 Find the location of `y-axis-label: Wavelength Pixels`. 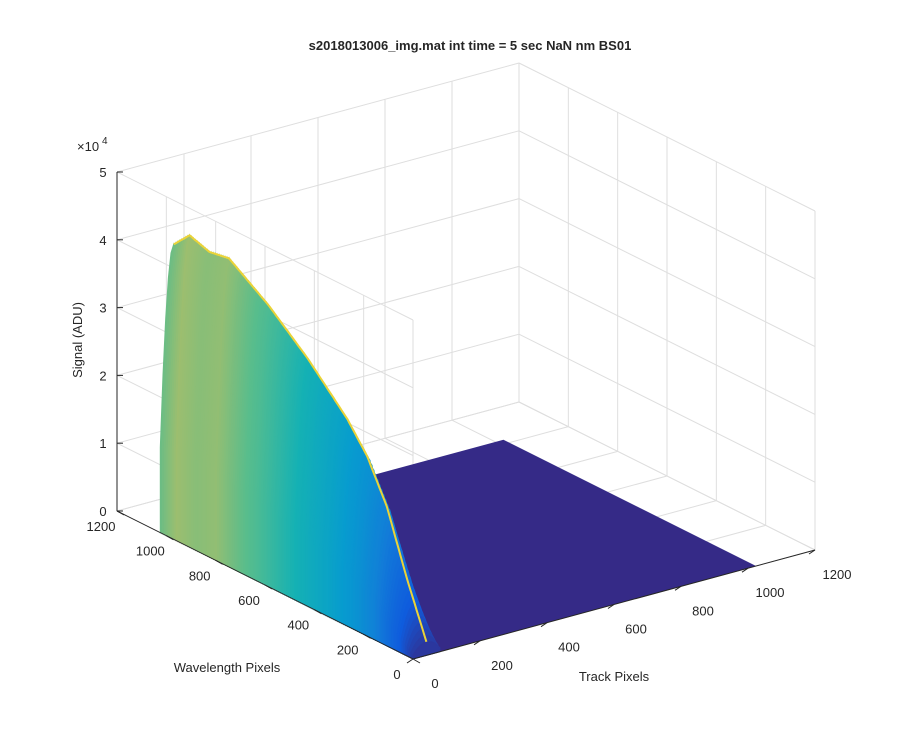

y-axis-label: Wavelength Pixels is located at coordinates (227, 667).